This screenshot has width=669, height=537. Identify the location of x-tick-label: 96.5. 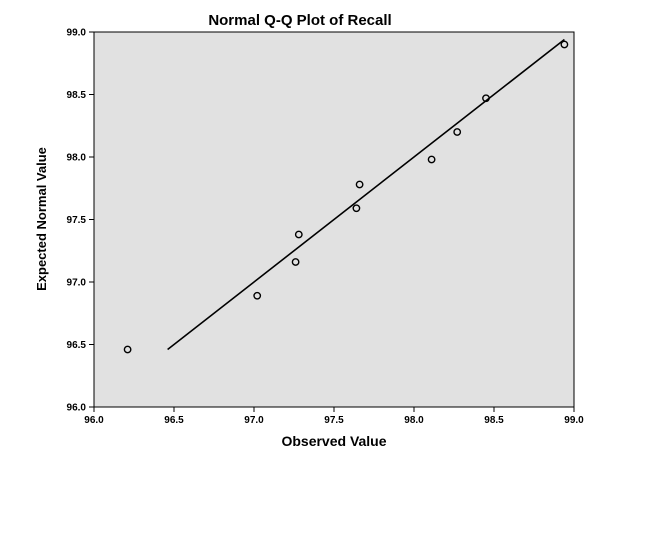
(174, 420).